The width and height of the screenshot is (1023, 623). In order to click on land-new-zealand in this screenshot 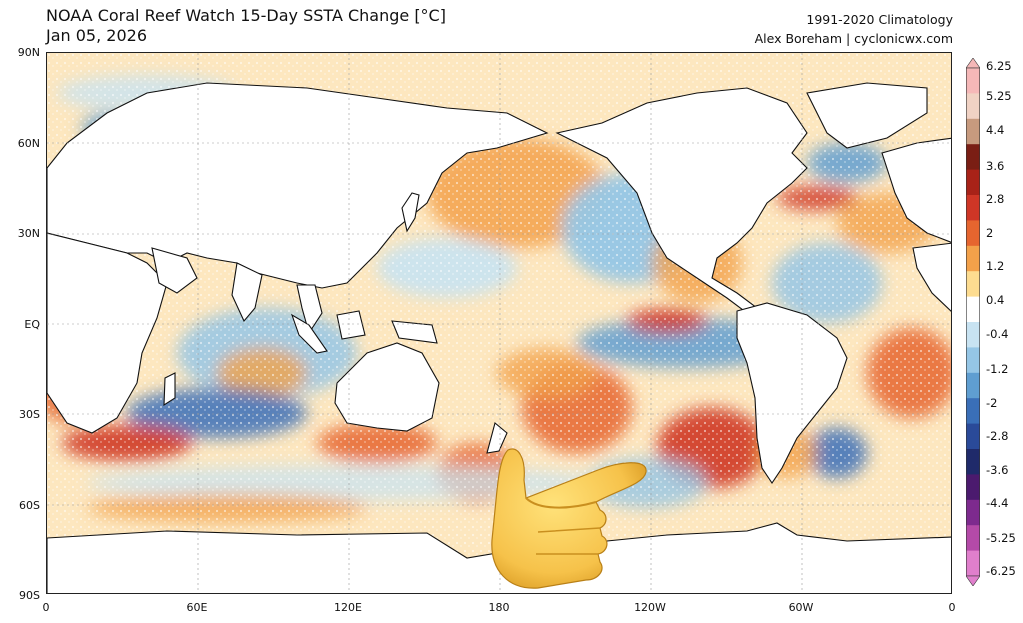, I will do `click(497, 438)`.